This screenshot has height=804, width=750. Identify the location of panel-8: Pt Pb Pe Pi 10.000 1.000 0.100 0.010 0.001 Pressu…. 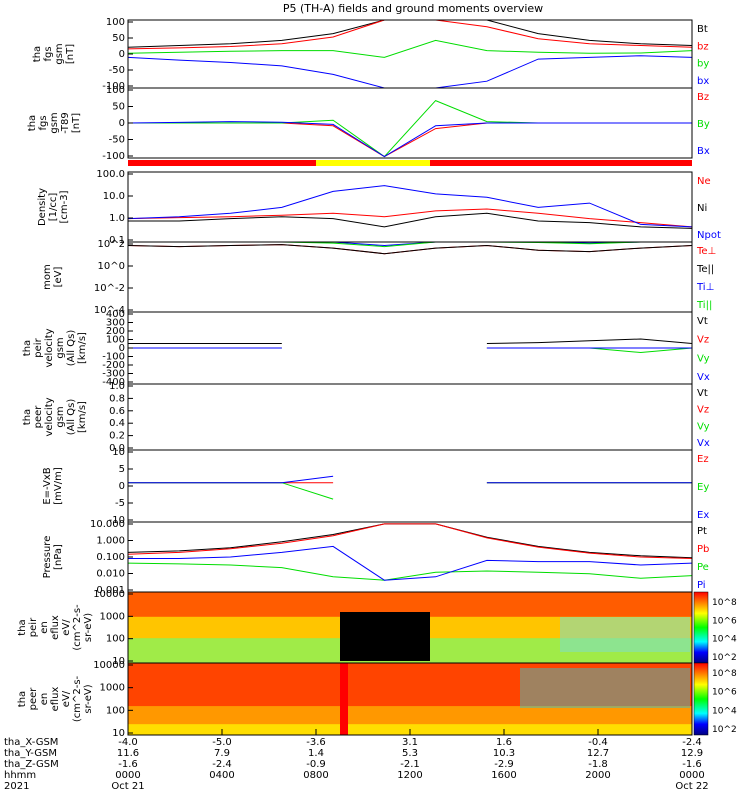
(375, 557).